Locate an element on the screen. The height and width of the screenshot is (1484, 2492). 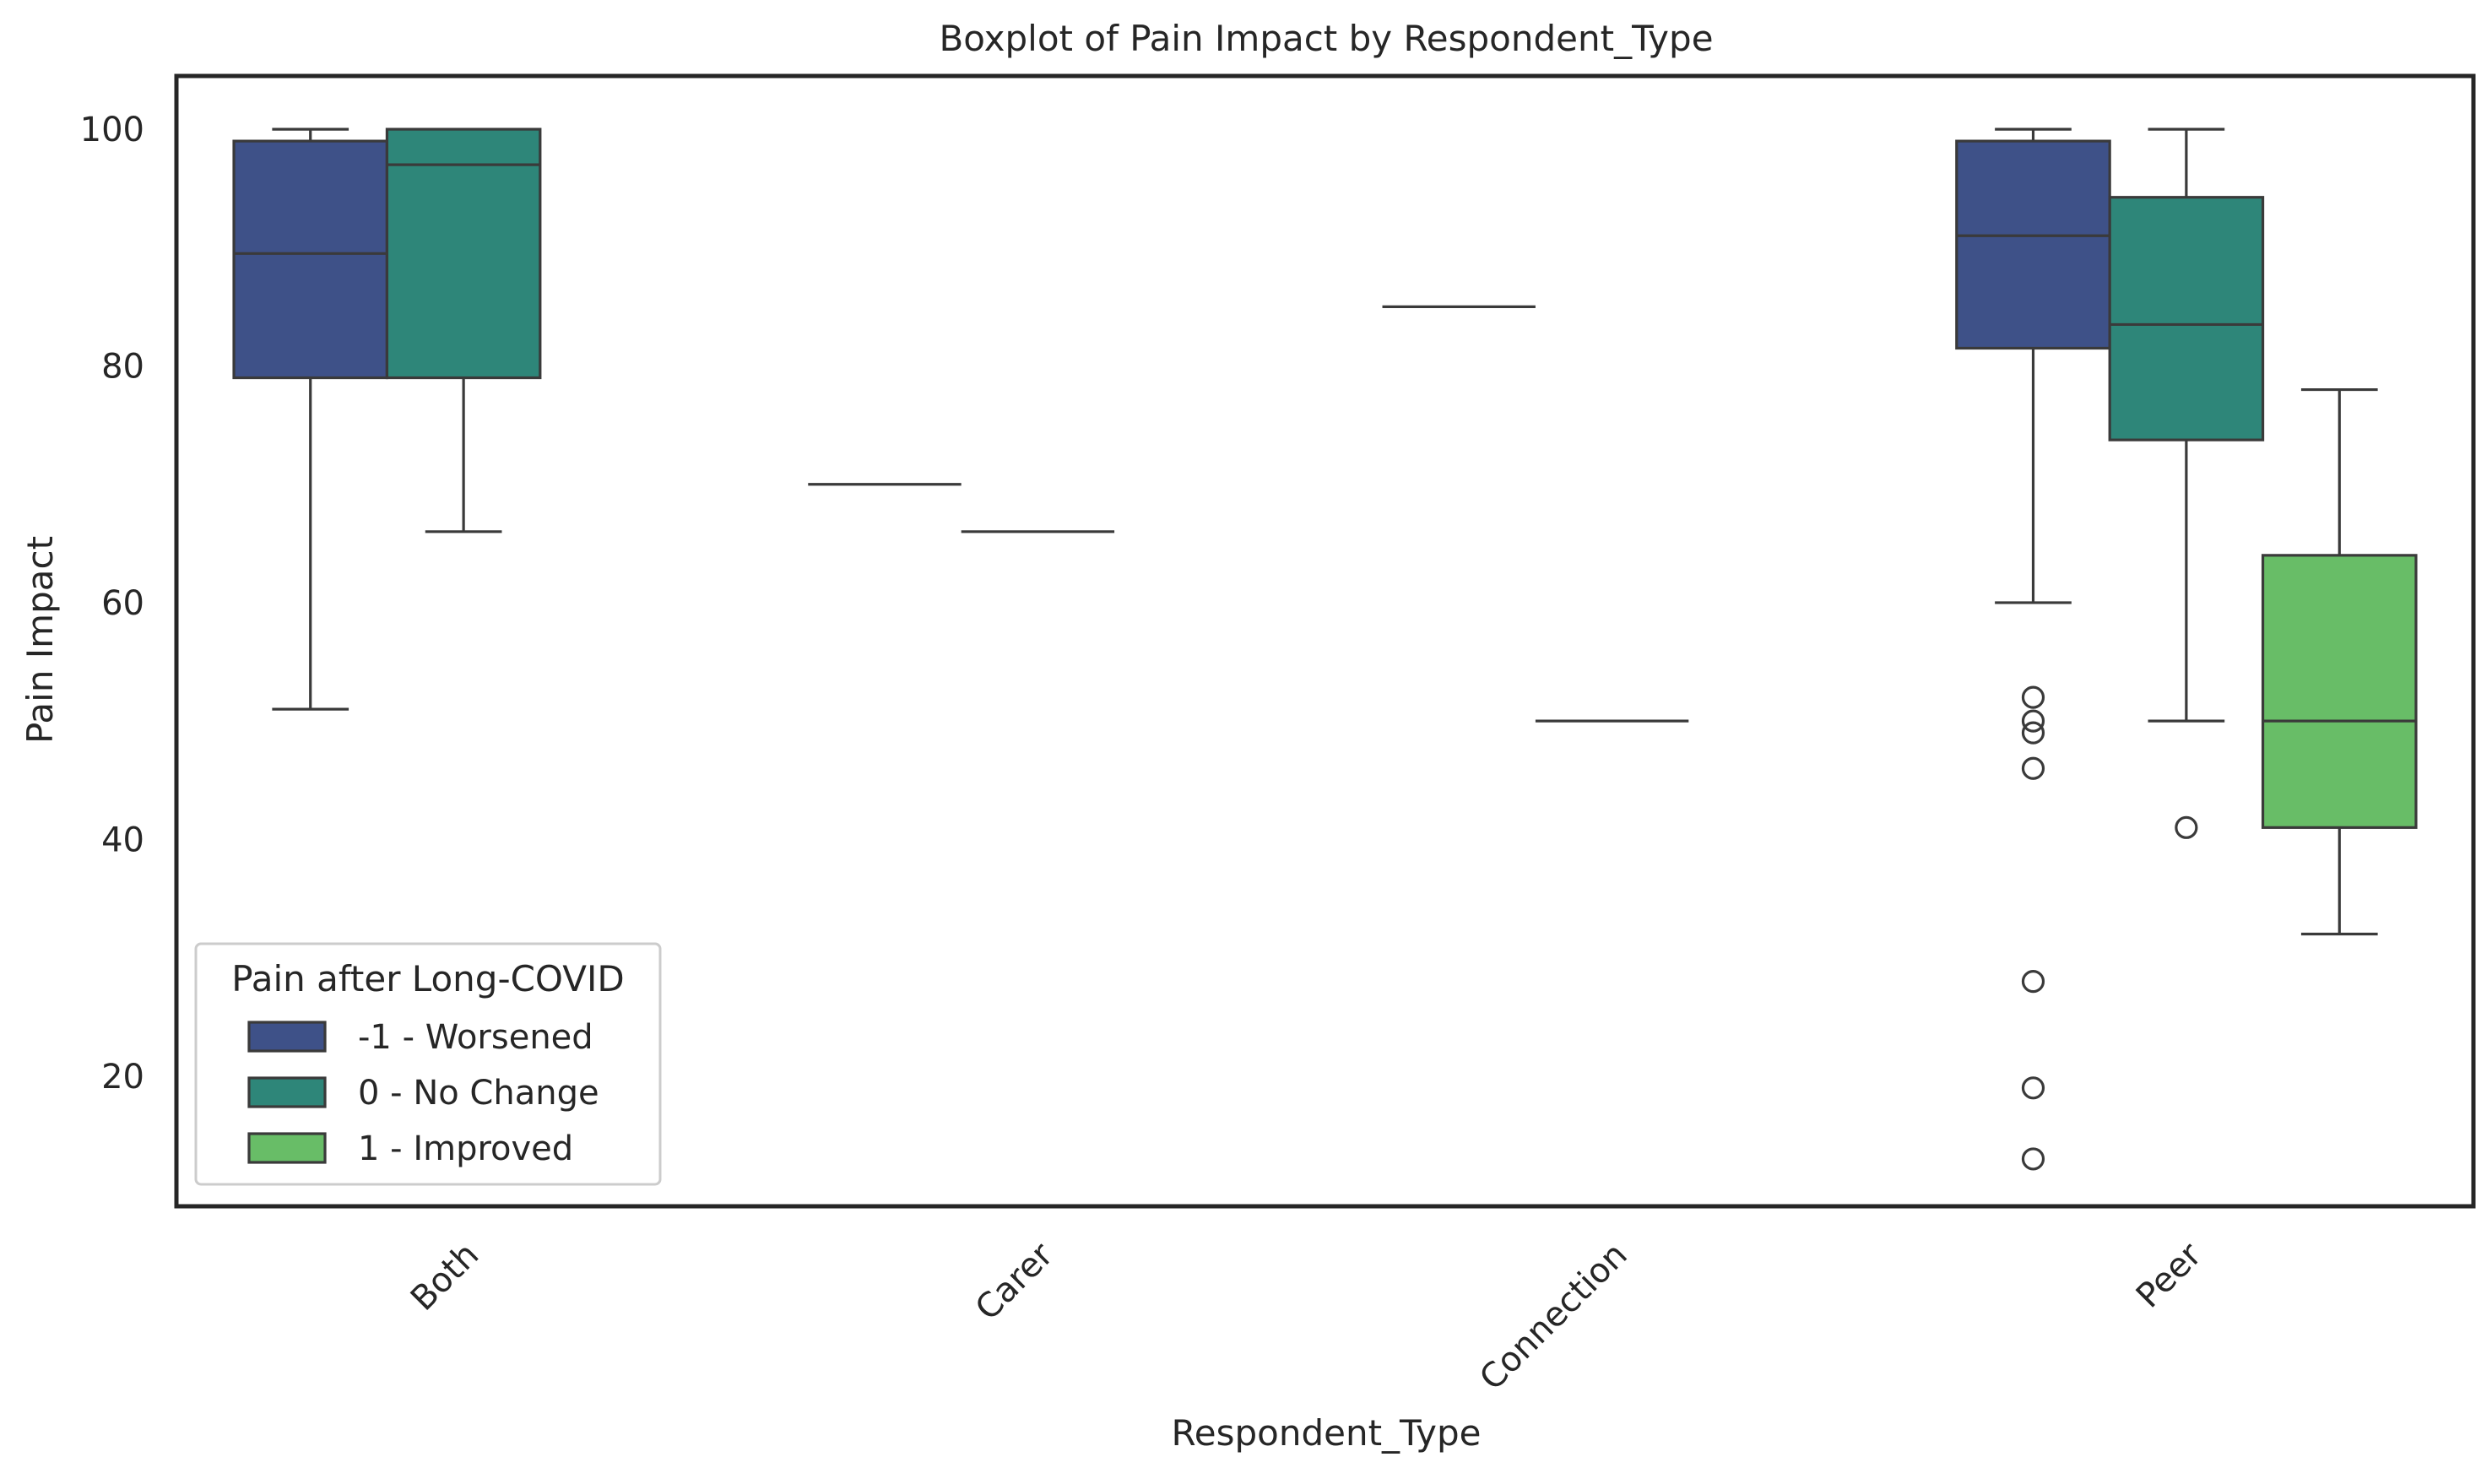
x-tick-label: Both is located at coordinates (445, 1277).